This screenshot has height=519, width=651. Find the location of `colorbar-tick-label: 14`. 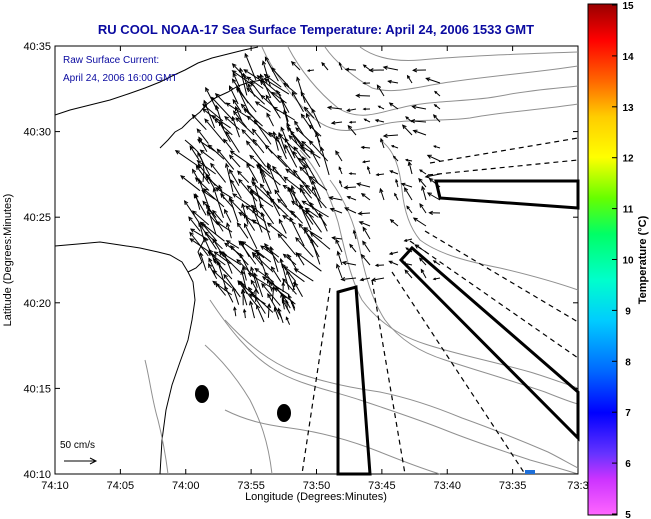

colorbar-tick-label: 14 is located at coordinates (628, 57).